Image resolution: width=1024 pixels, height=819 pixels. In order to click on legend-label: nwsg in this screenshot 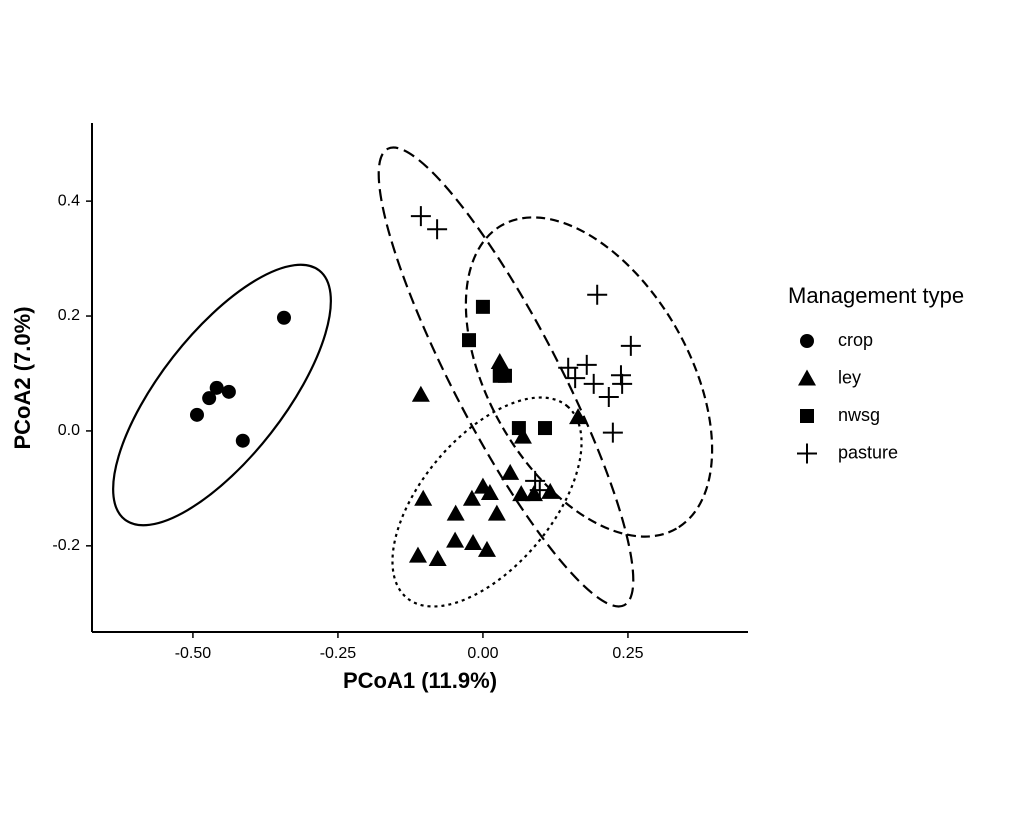, I will do `click(859, 415)`.